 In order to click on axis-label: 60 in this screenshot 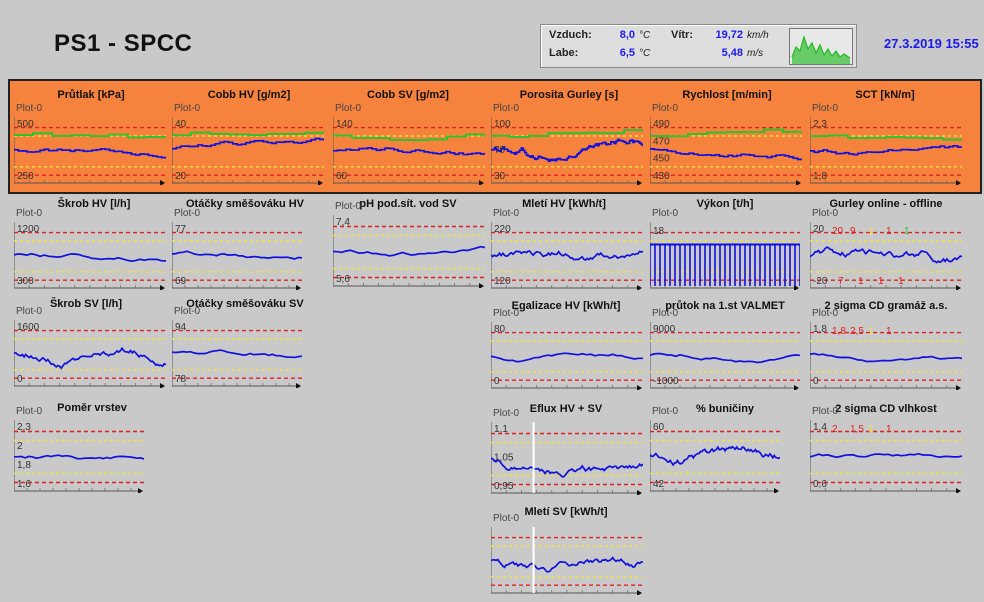, I will do `click(659, 427)`.